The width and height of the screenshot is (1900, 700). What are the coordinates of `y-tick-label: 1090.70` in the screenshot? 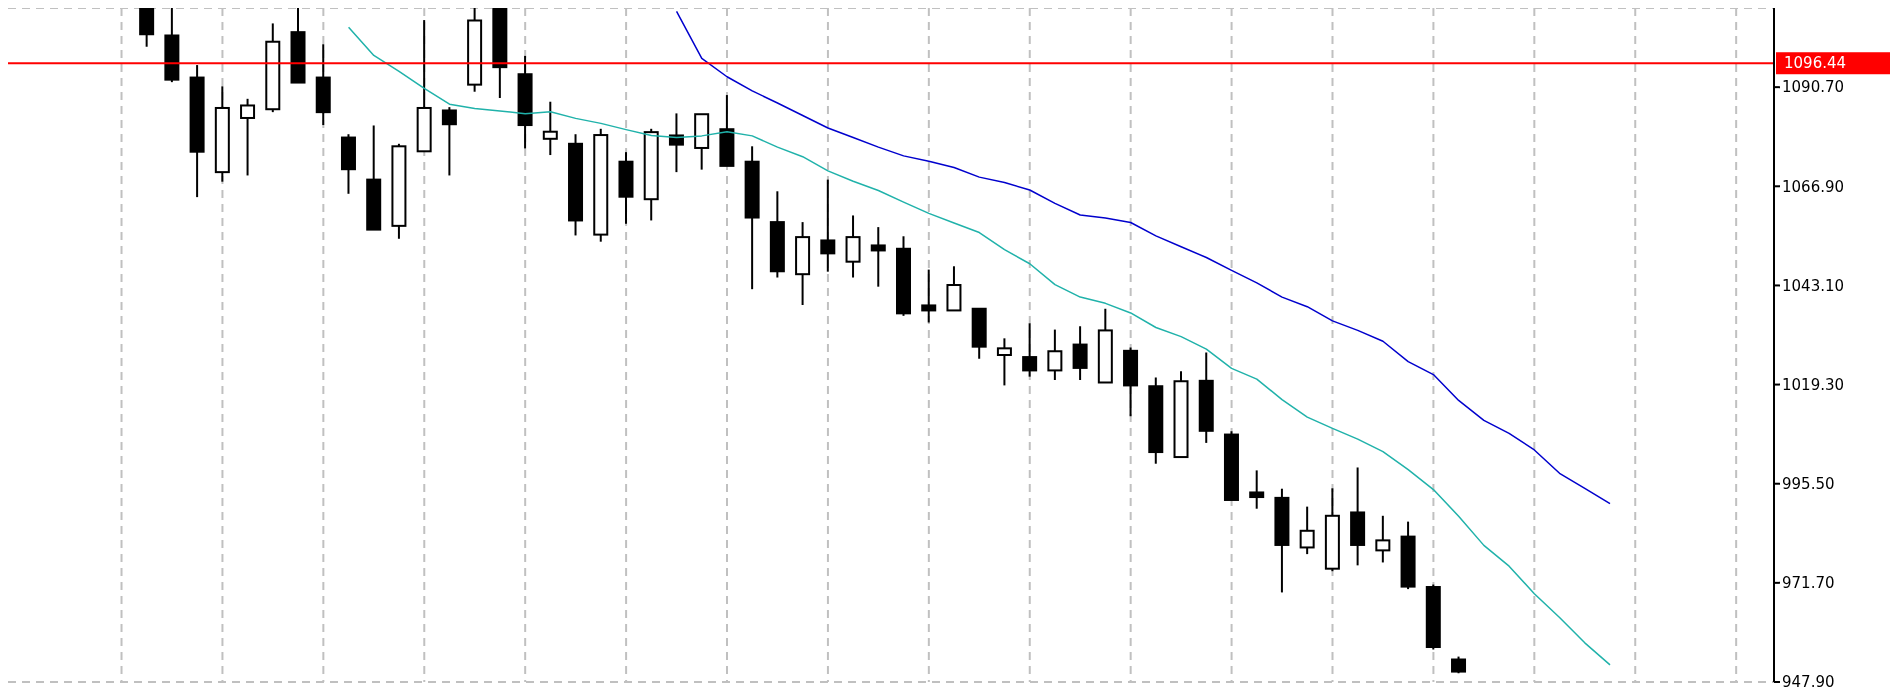 It's located at (1813, 87).